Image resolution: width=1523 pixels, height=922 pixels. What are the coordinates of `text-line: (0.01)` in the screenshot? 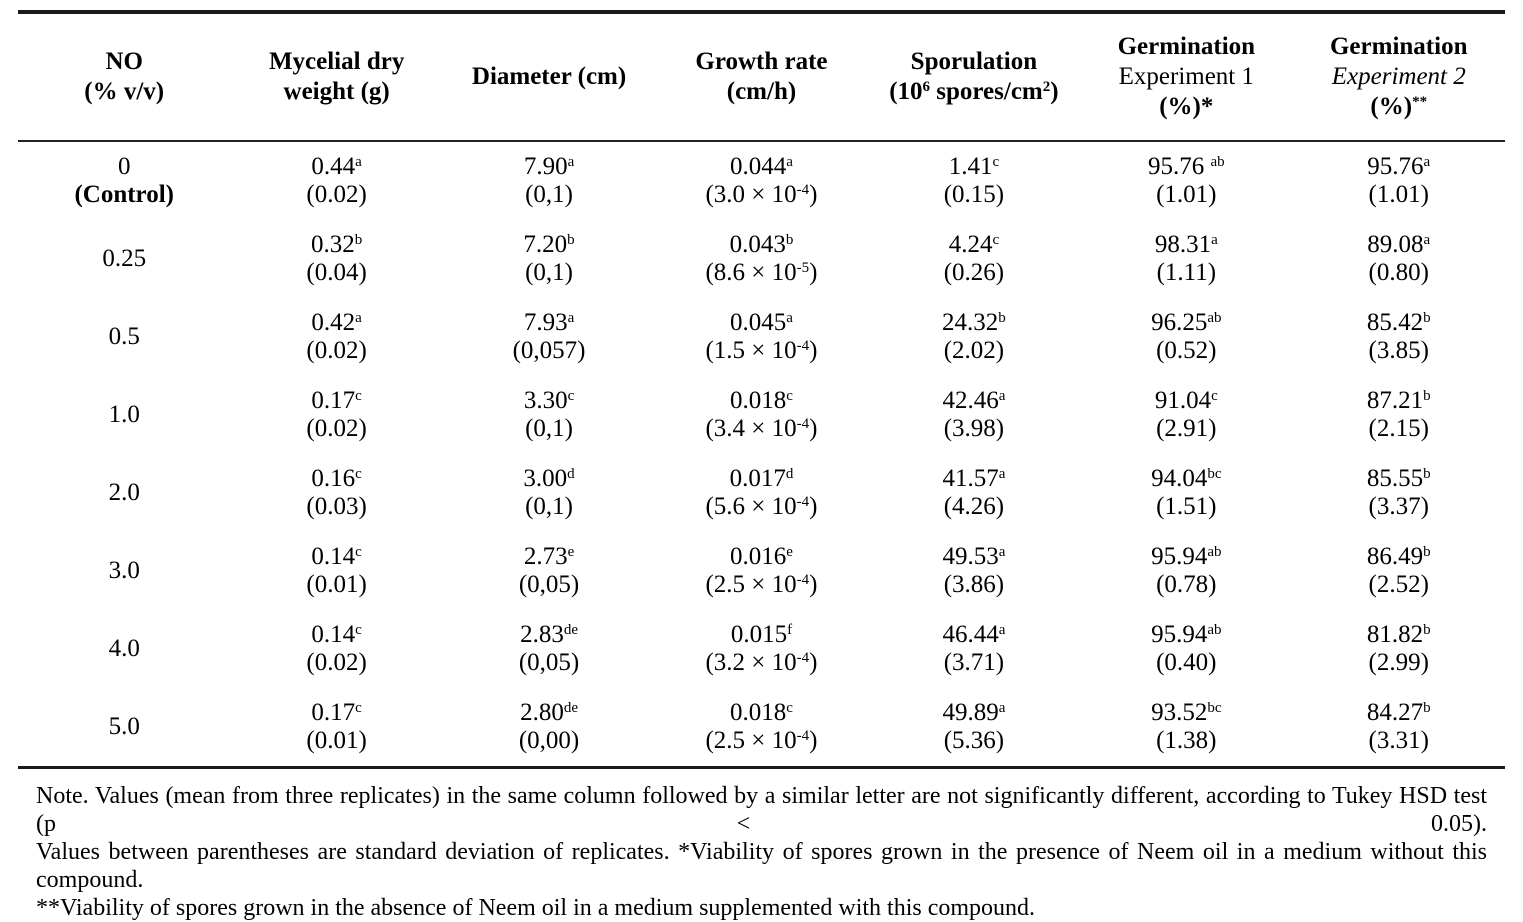 It's located at (336, 741).